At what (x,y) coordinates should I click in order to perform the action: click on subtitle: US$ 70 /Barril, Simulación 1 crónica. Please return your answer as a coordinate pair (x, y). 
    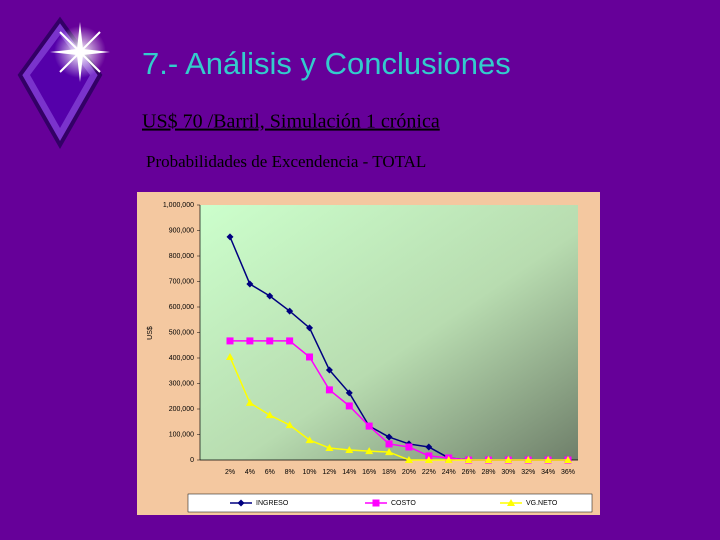
    Looking at the image, I should click on (291, 122).